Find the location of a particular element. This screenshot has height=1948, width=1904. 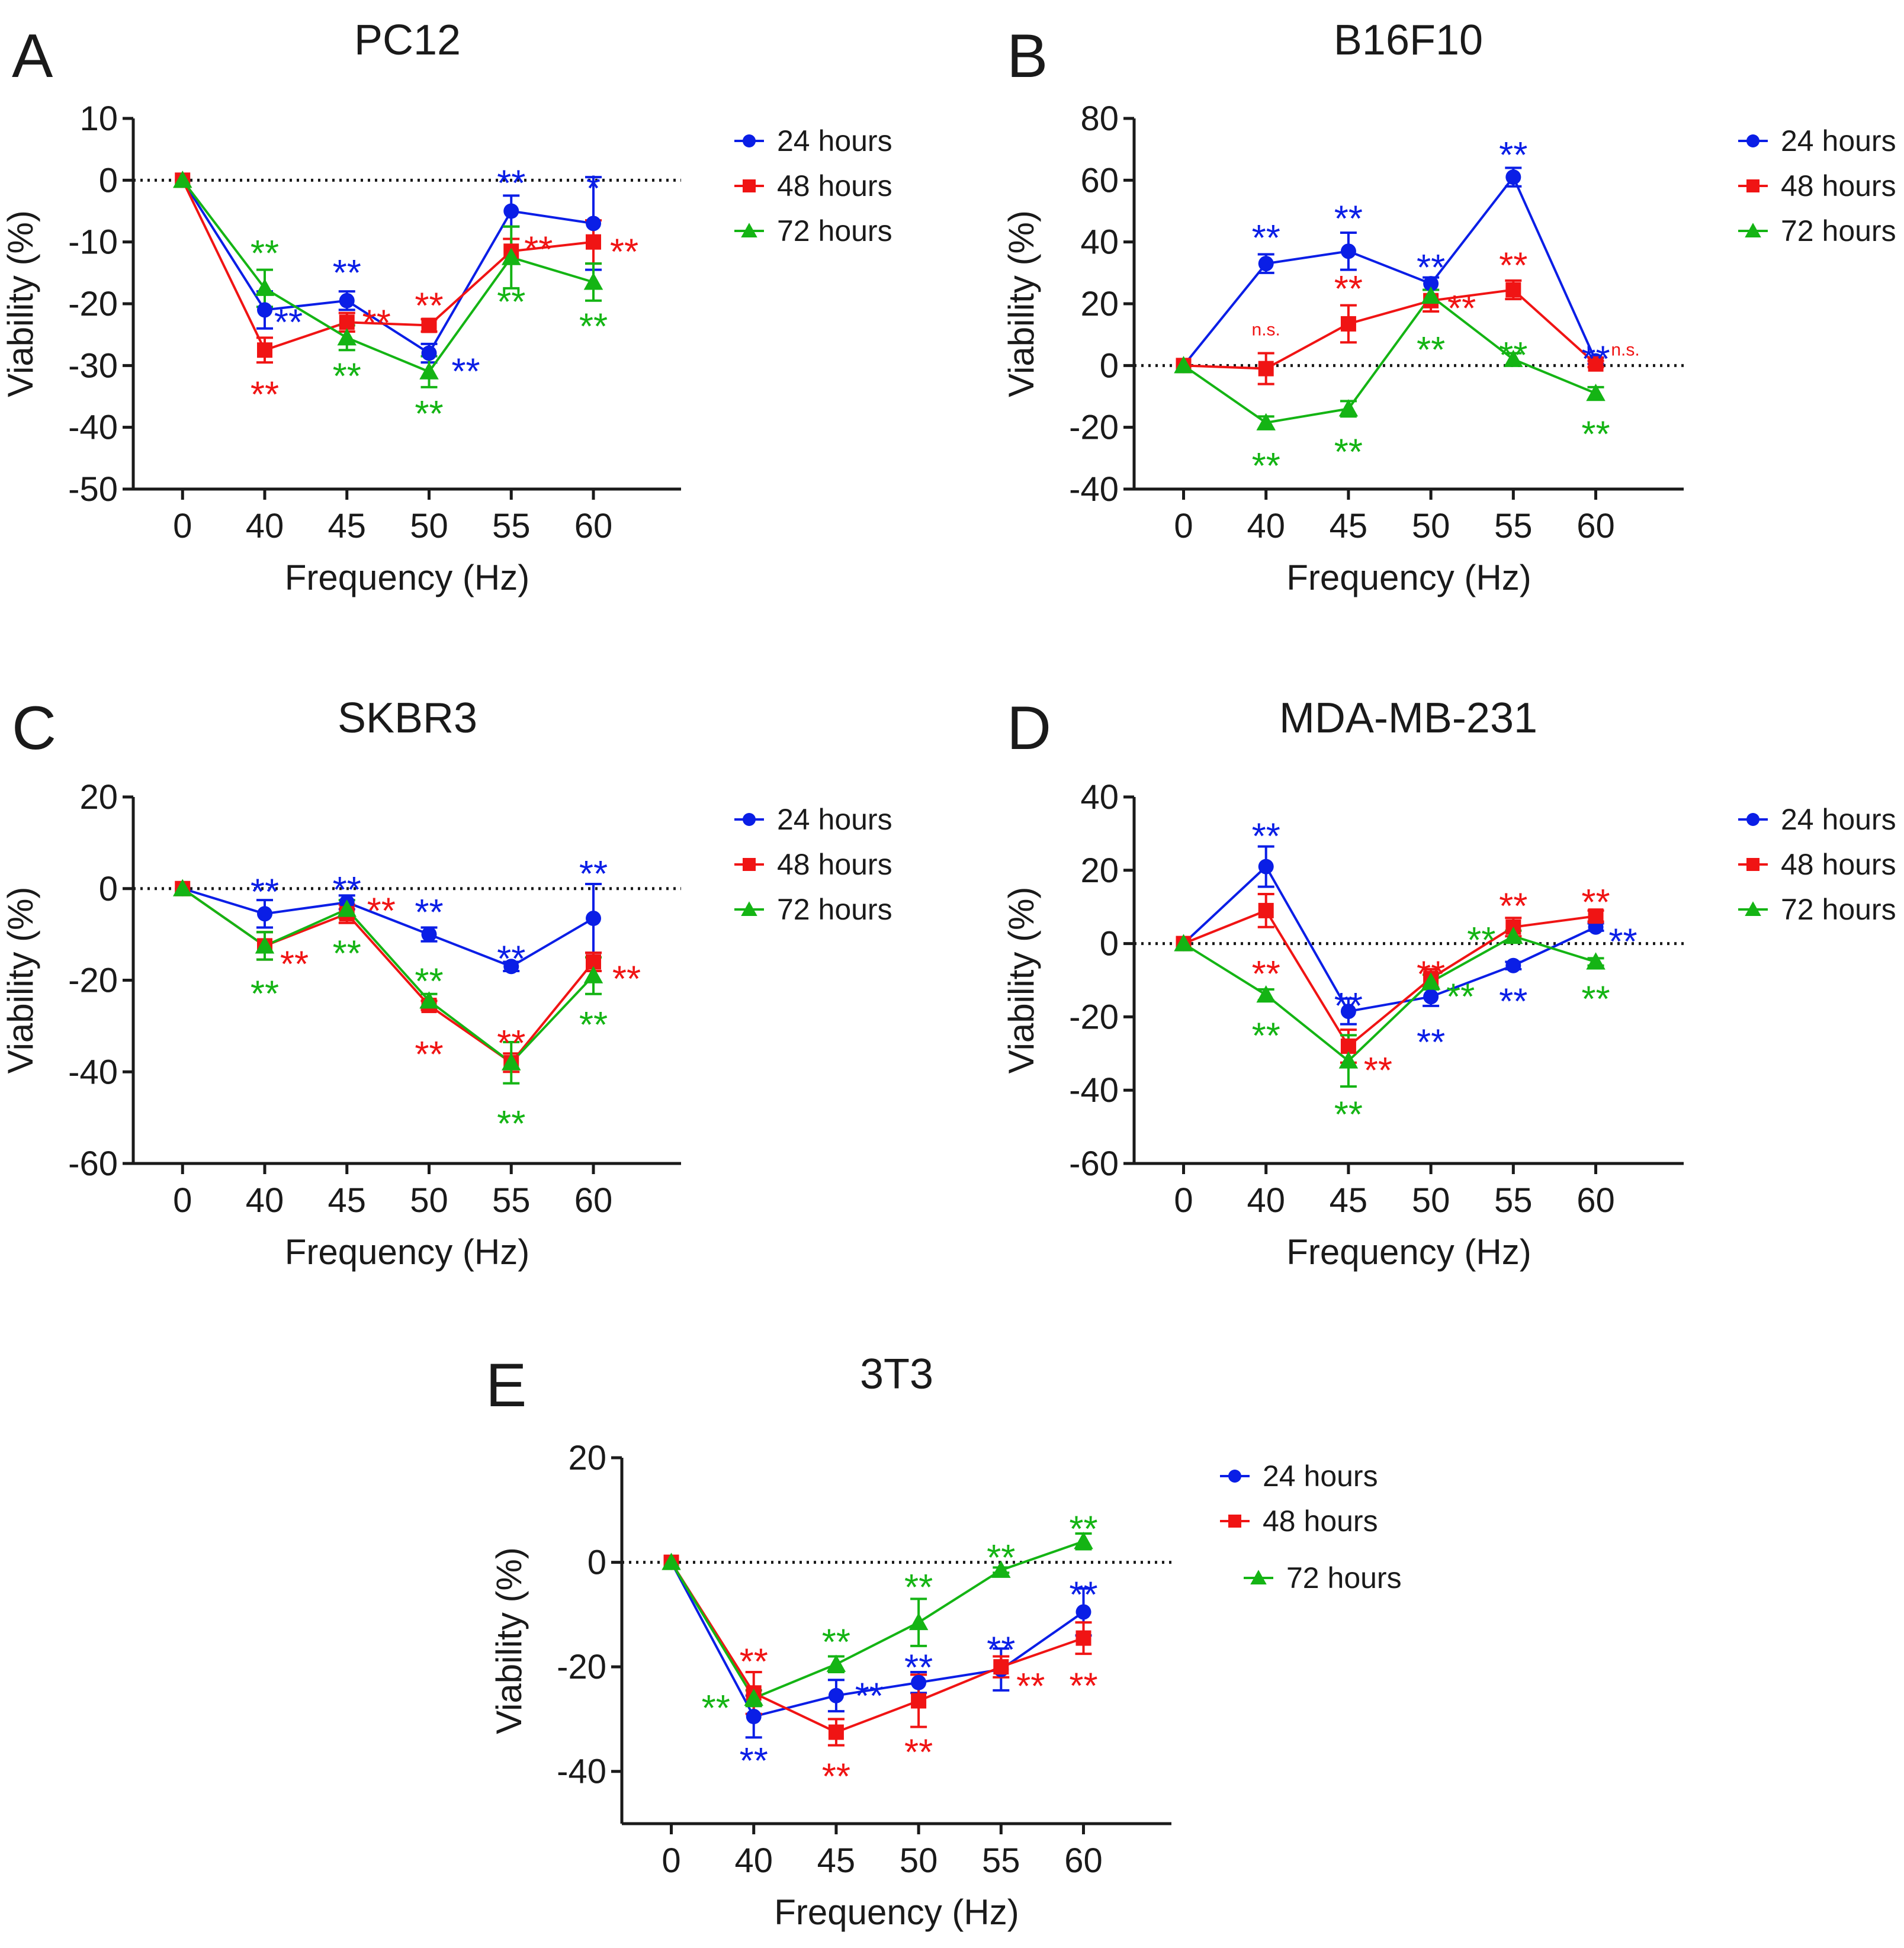

legend-item: 24 hours is located at coordinates (1817, 819).